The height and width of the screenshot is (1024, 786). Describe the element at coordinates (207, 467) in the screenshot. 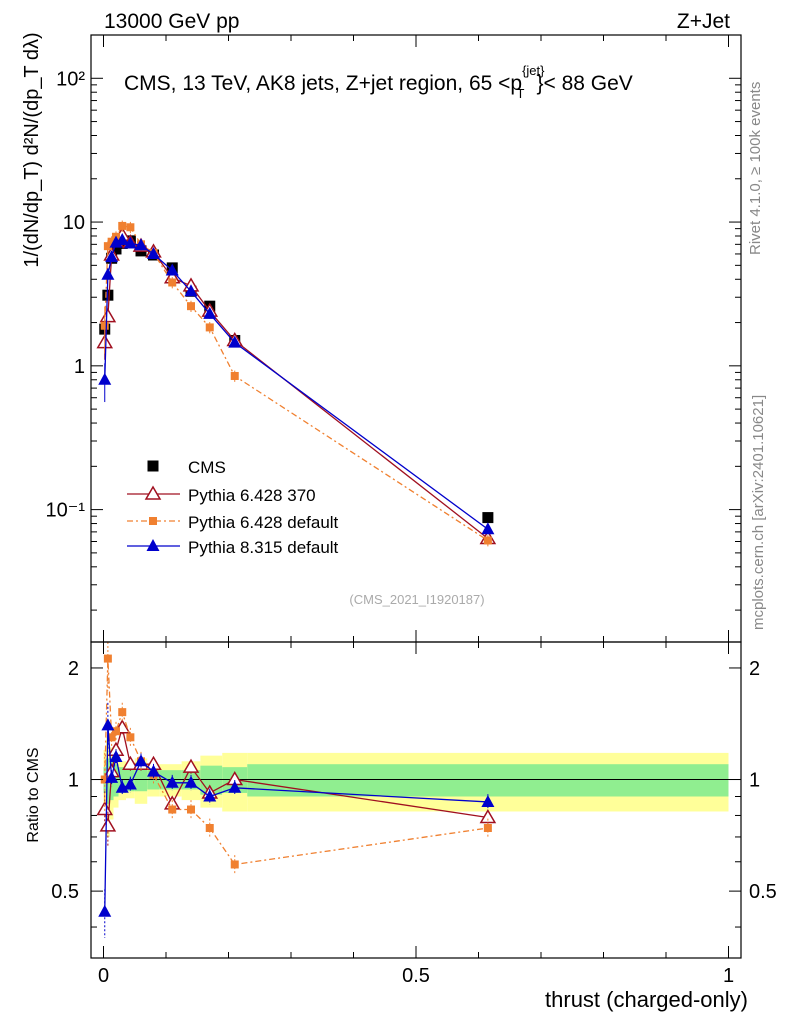

I see `legend-label-cms: CMS` at that location.